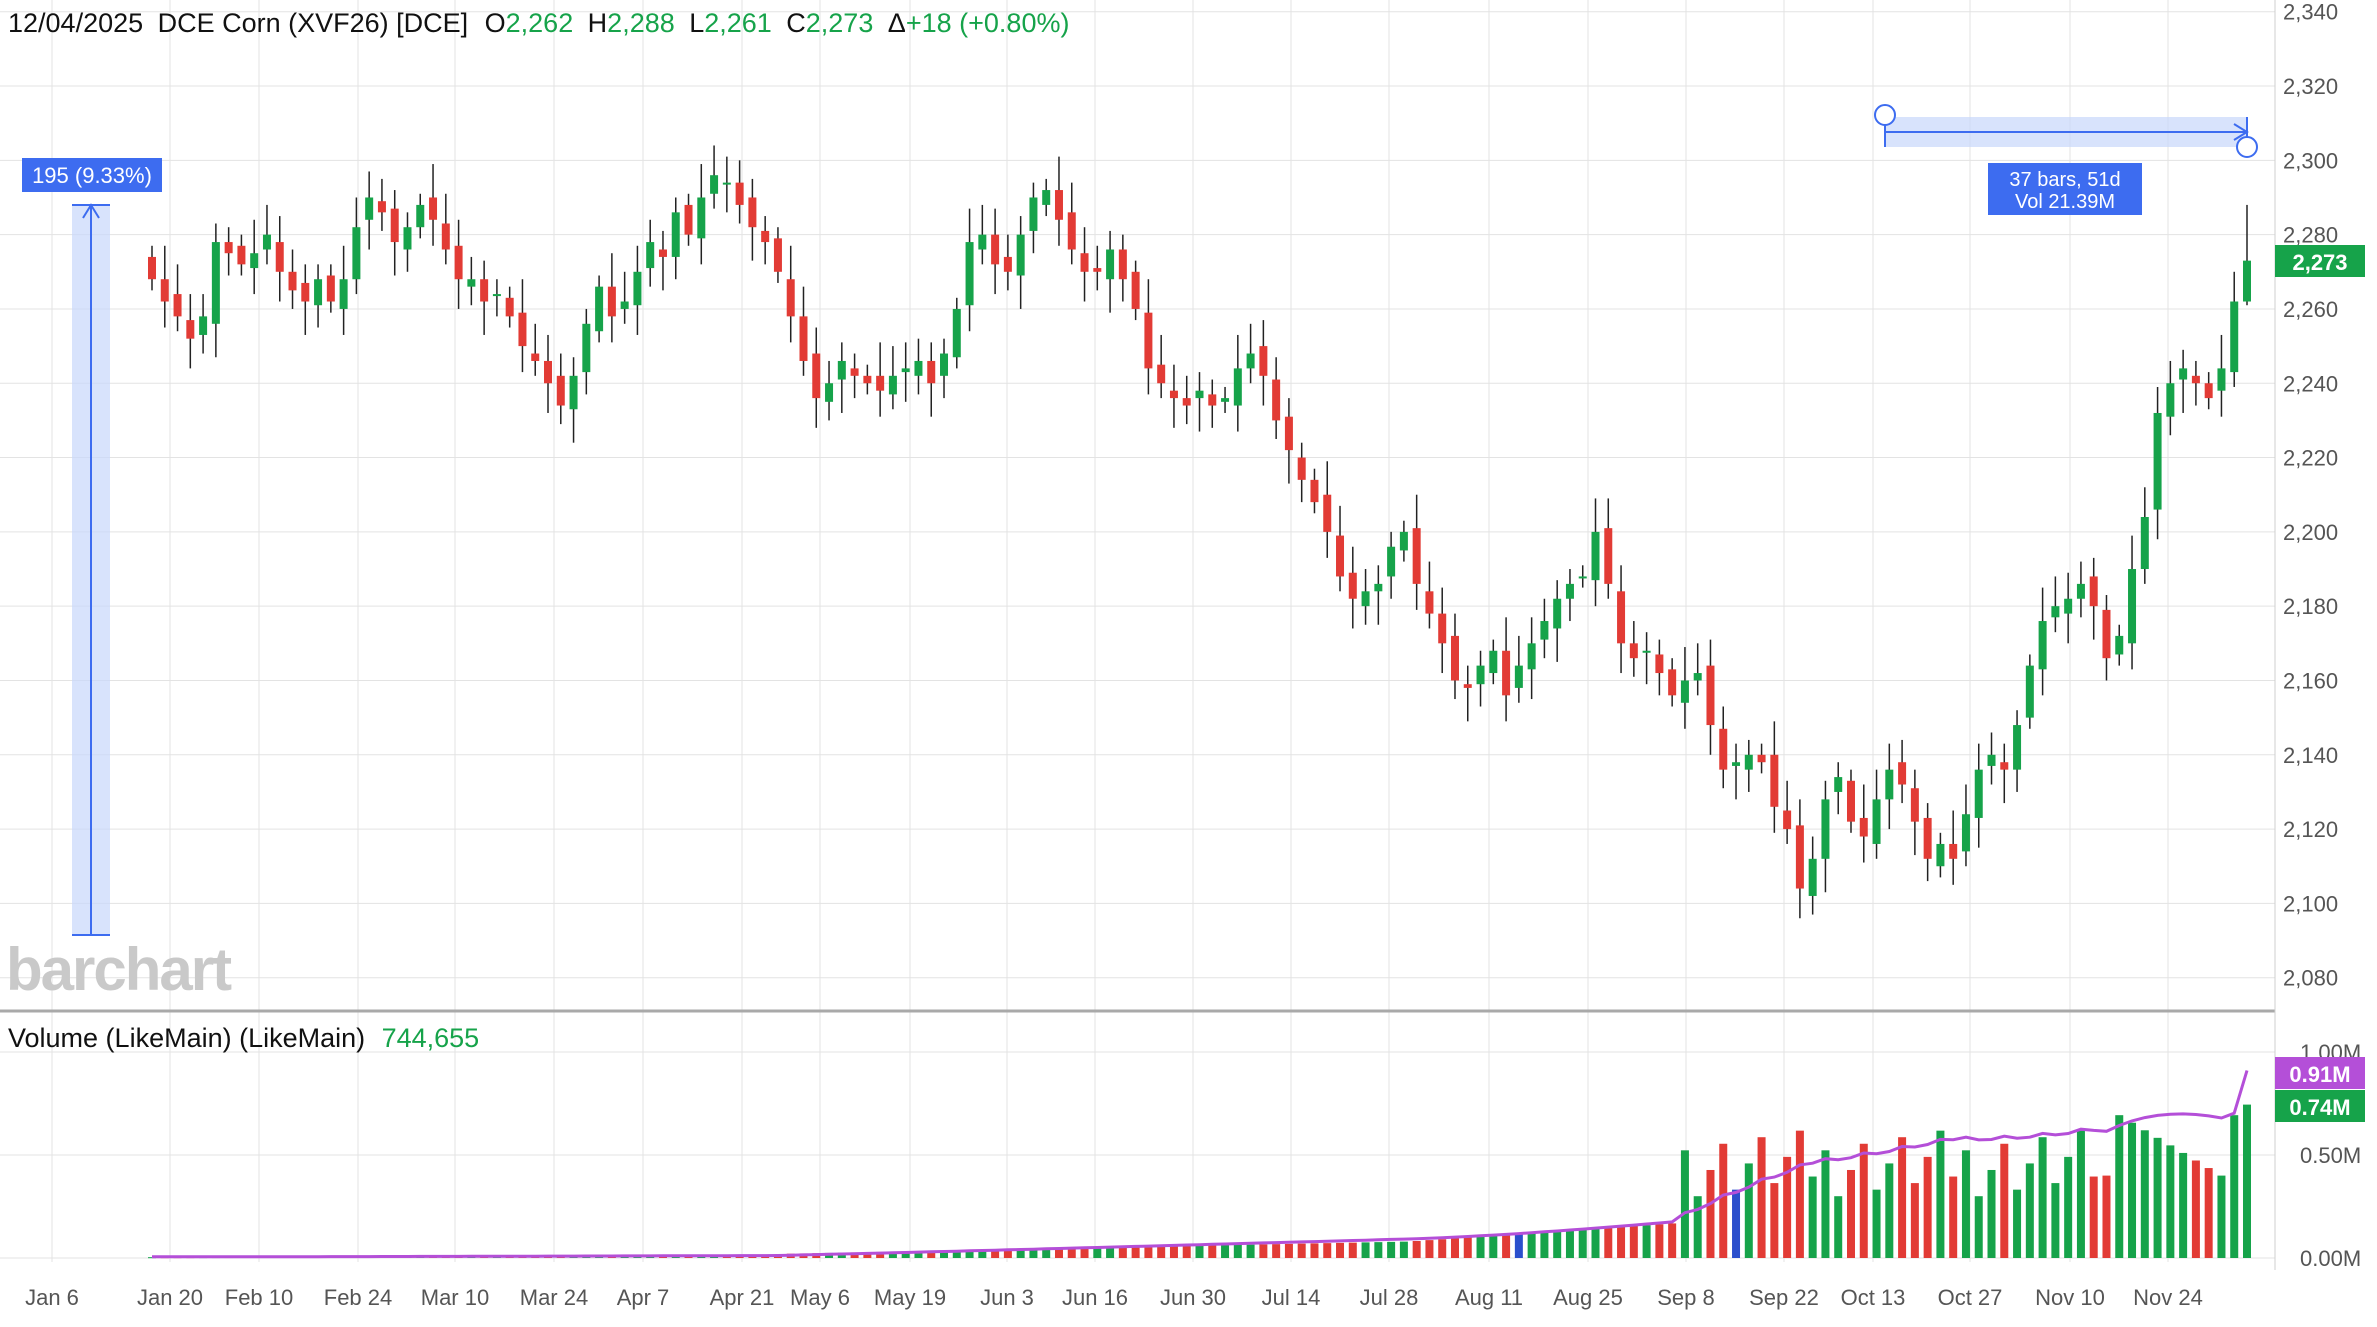 Image resolution: width=2377 pixels, height=1327 pixels. What do you see at coordinates (2066, 159) in the screenshot?
I see `bars-measure-annotation: 37 bars, 51d Vol 21.39M` at bounding box center [2066, 159].